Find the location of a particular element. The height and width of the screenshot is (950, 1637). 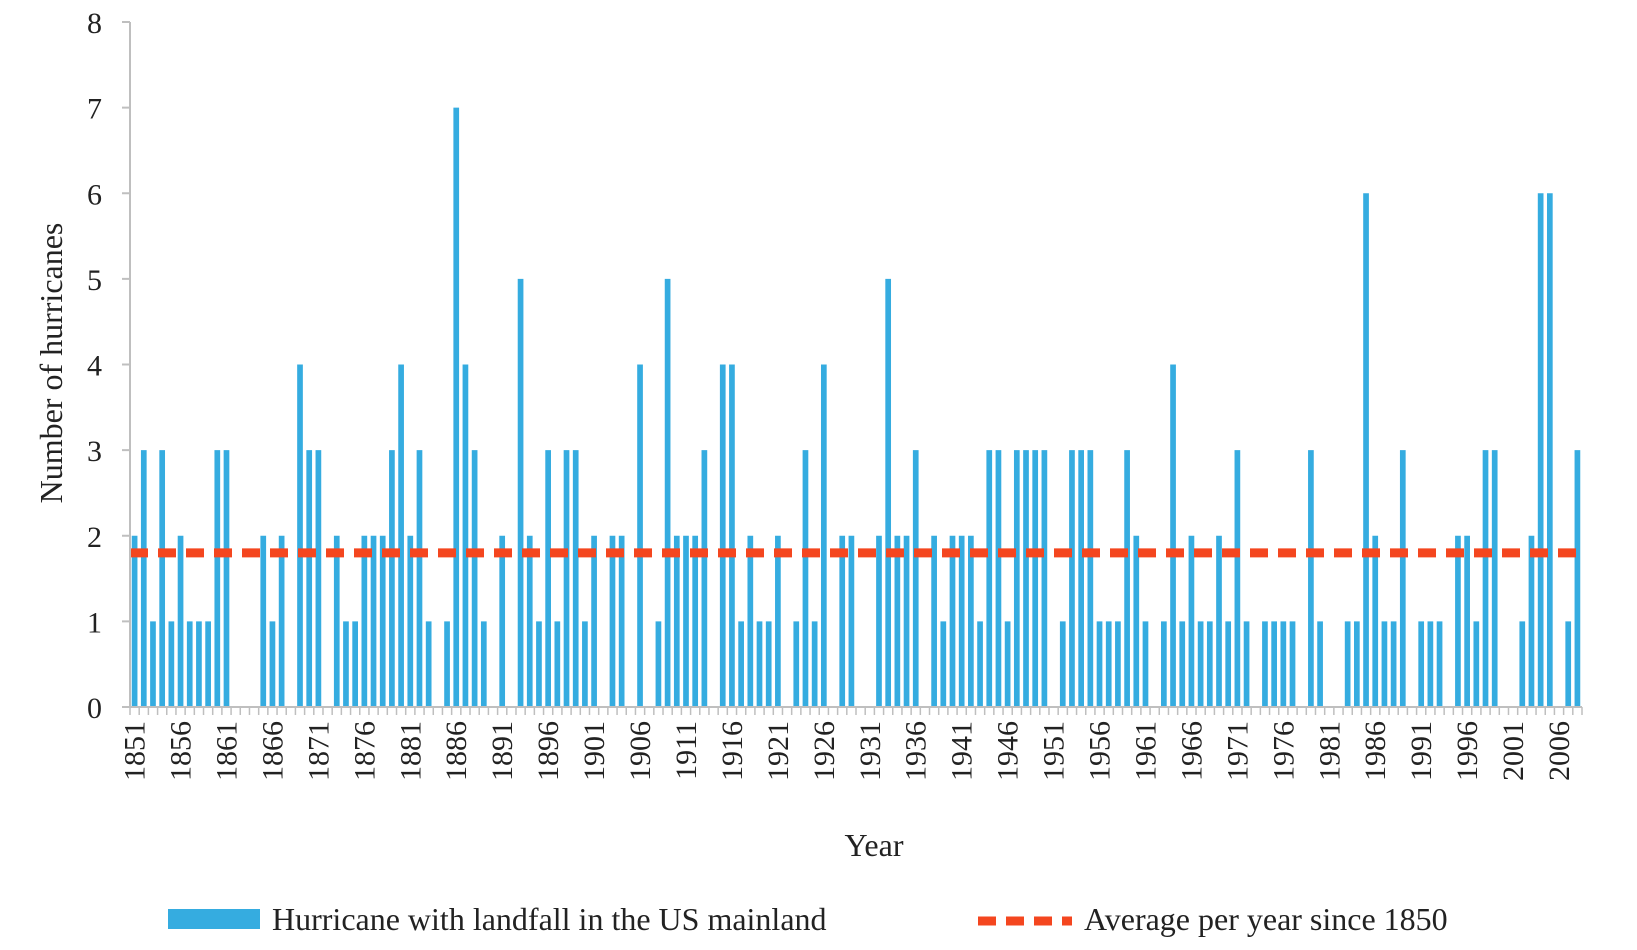

bar-1915 is located at coordinates (722, 535).